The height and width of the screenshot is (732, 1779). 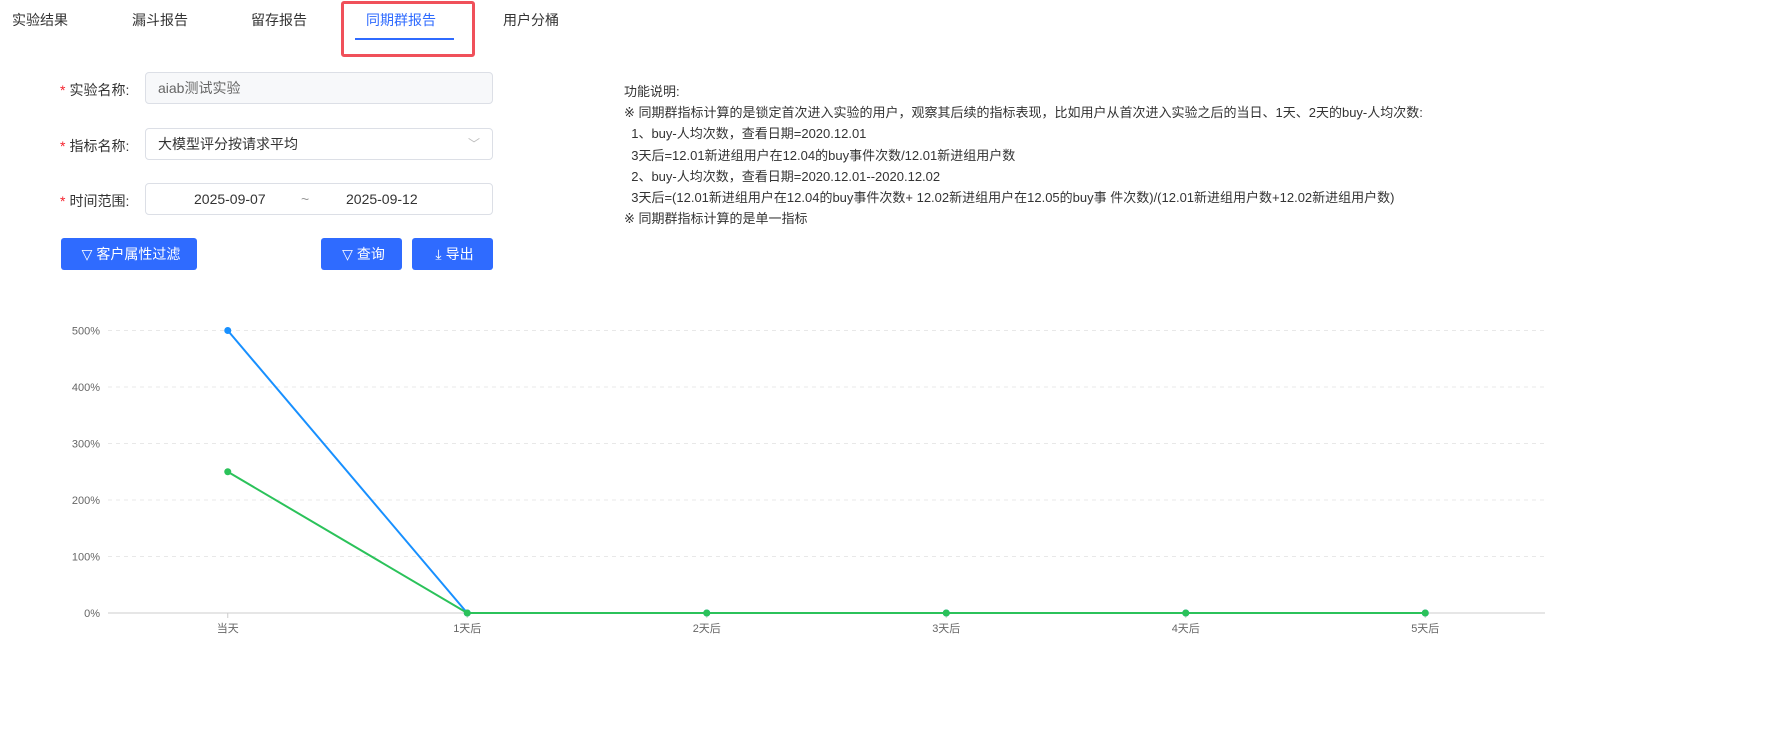 I want to click on chevron-down-icon: ﹀, so click(x=473, y=144).